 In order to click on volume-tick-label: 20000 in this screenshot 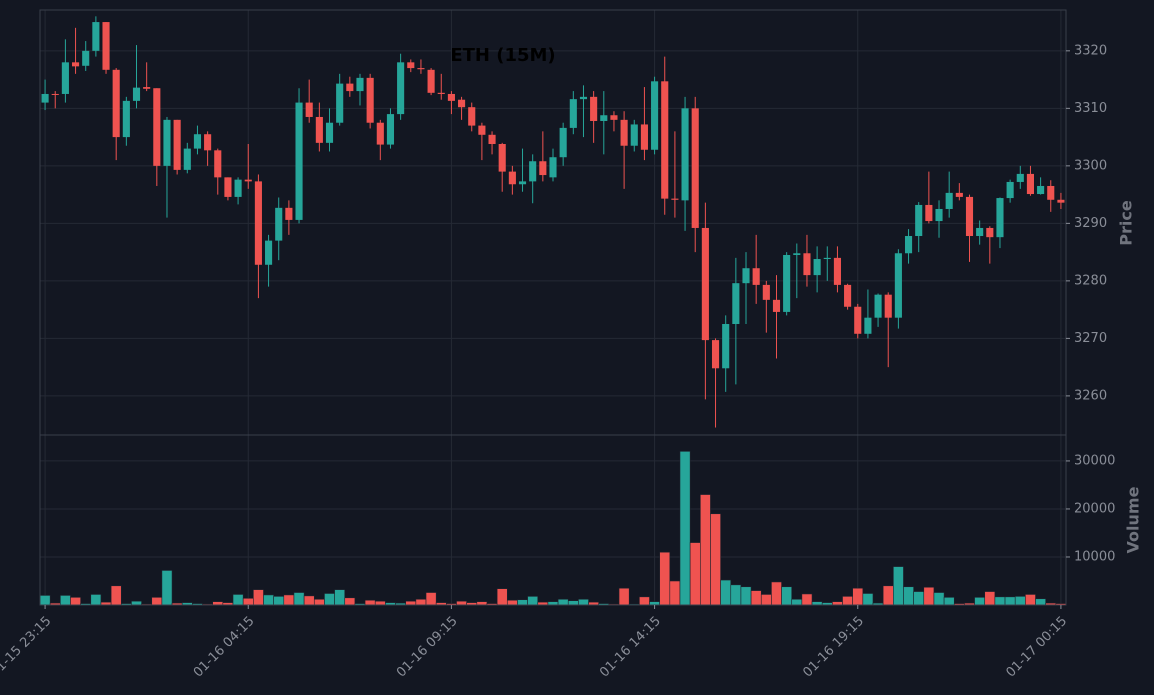, I will do `click(1094, 508)`.